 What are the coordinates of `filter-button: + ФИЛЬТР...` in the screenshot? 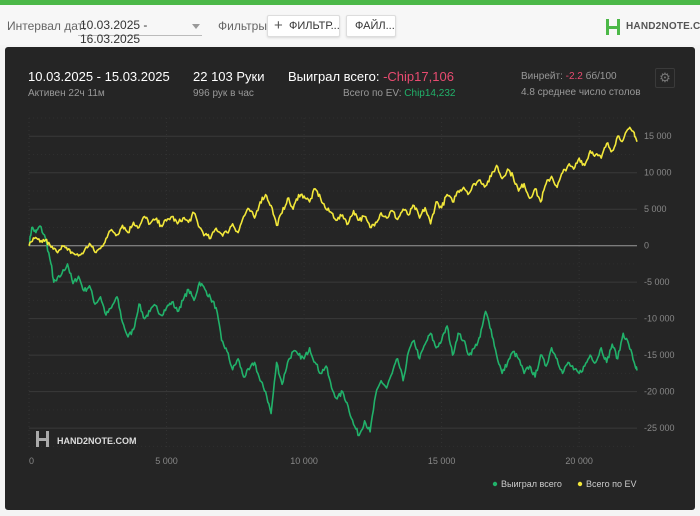 It's located at (303, 26).